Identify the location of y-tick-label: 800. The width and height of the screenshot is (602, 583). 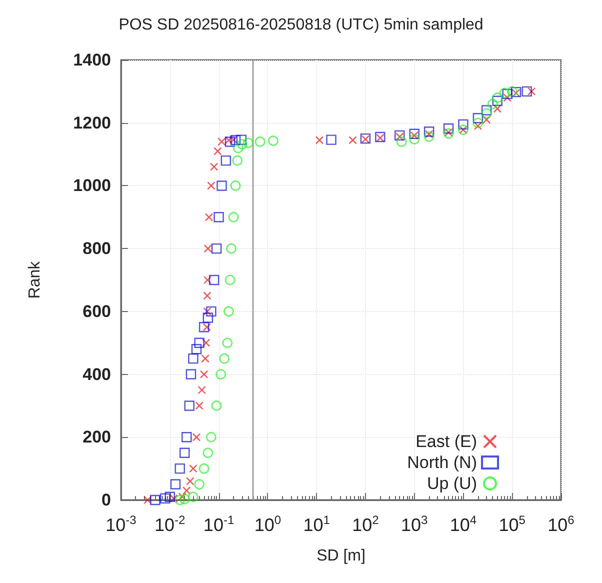
(96, 248).